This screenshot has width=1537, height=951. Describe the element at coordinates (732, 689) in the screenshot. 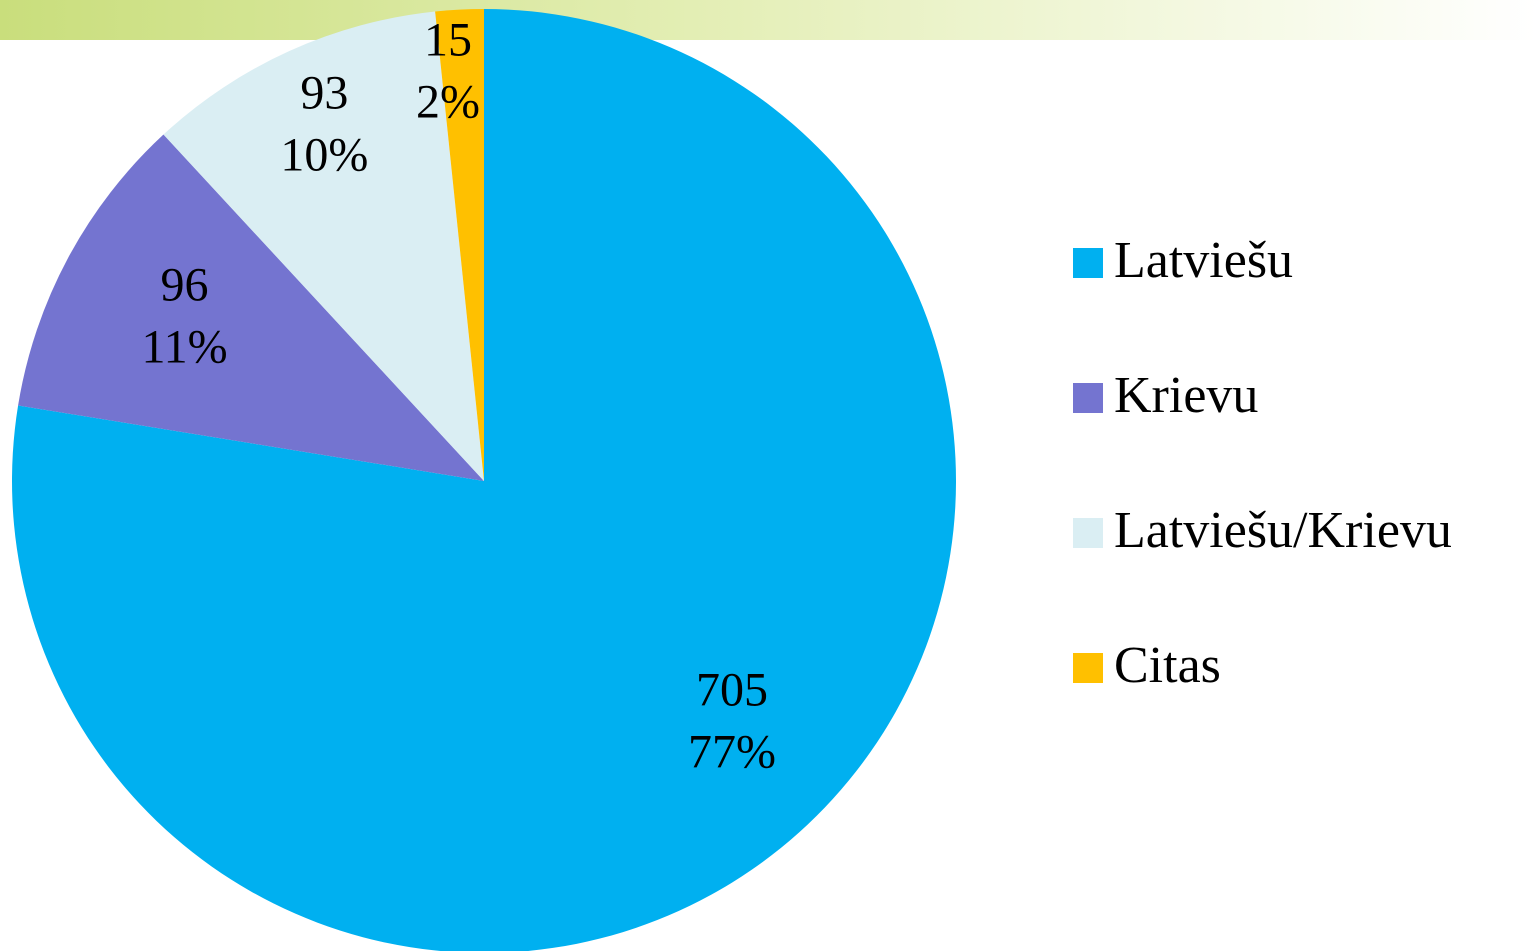

I see `value-label: 705` at that location.